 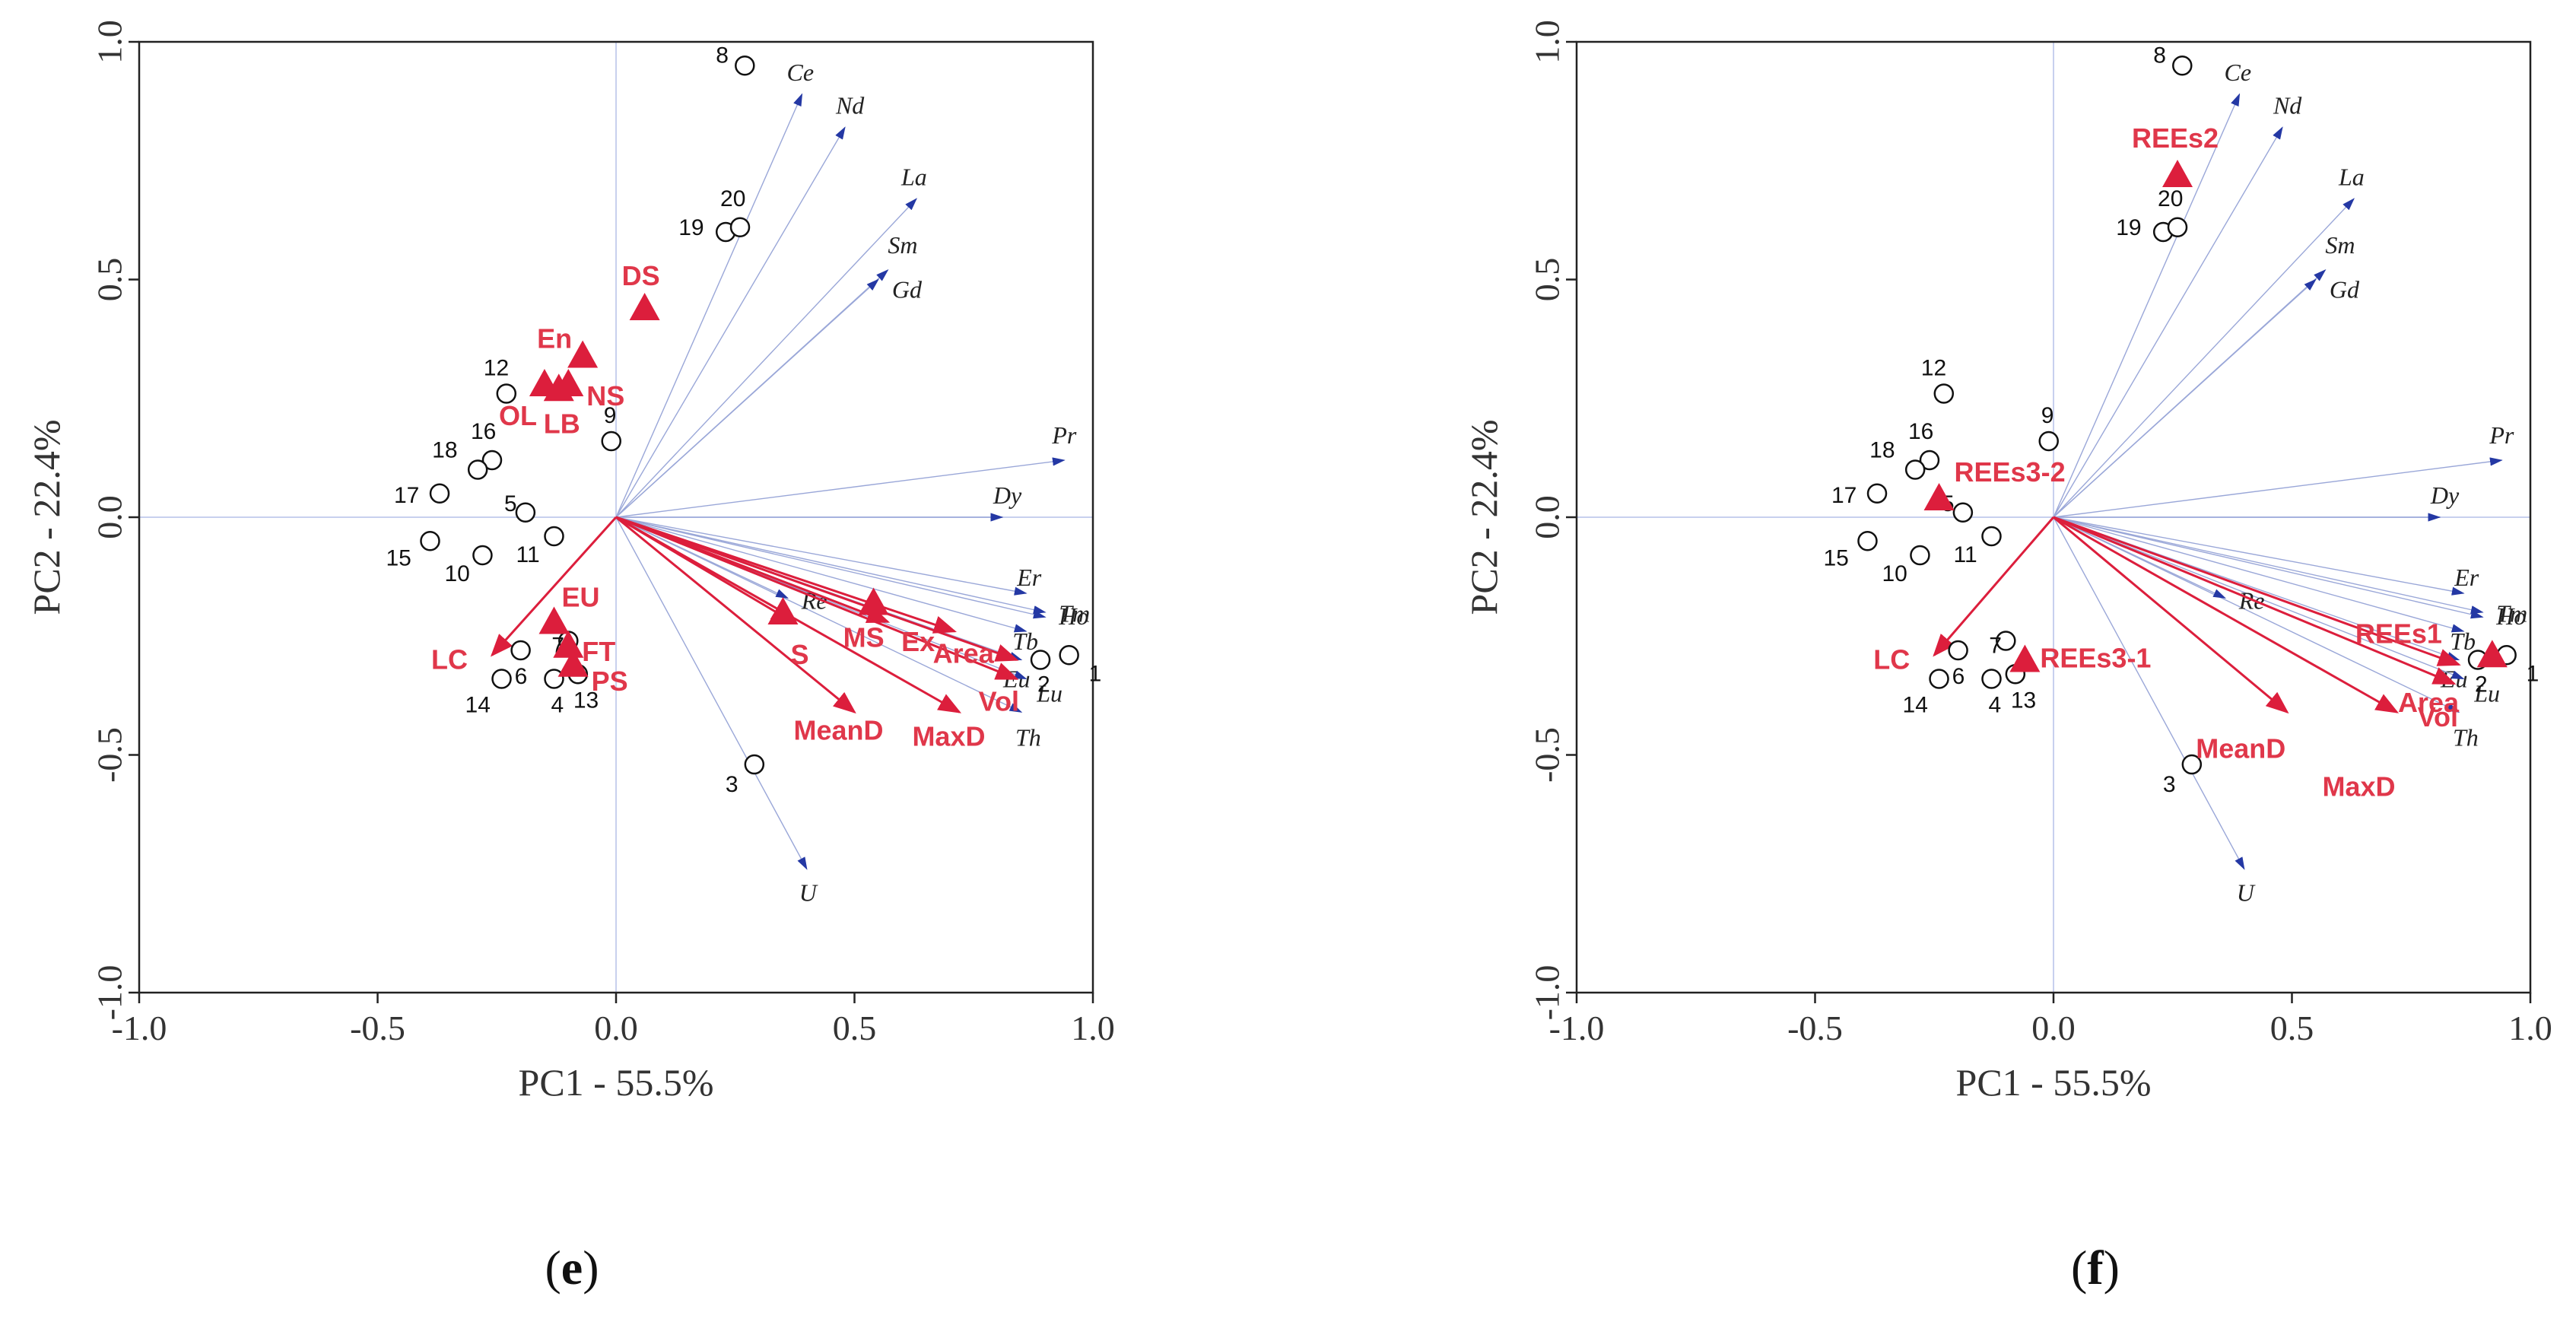 What do you see at coordinates (799, 655) in the screenshot?
I see `env-label-s: S` at bounding box center [799, 655].